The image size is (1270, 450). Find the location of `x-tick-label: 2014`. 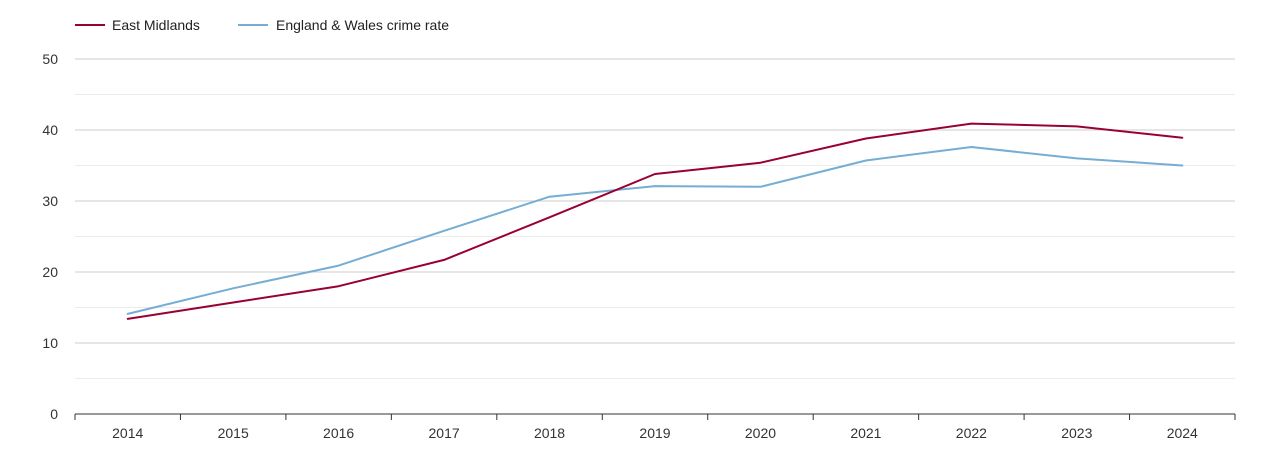

x-tick-label: 2014 is located at coordinates (127, 433).